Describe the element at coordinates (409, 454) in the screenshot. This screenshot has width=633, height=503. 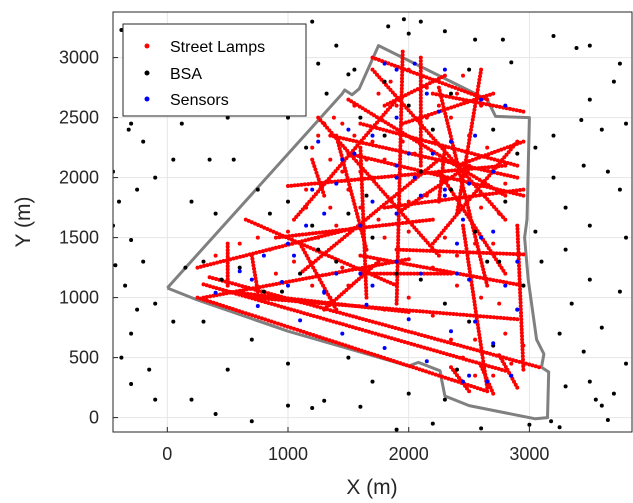
I see `x-tick-label: 2000` at that location.